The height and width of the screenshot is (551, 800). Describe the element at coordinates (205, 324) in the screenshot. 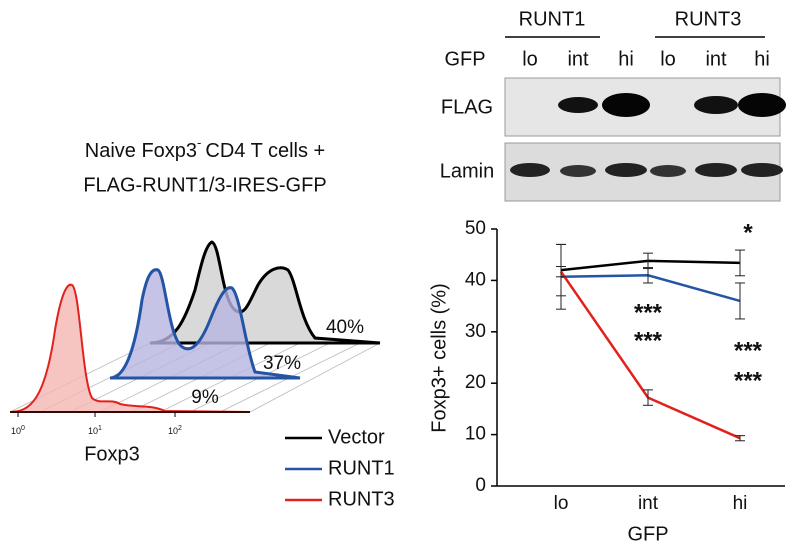

I see `runt1-histogram` at that location.